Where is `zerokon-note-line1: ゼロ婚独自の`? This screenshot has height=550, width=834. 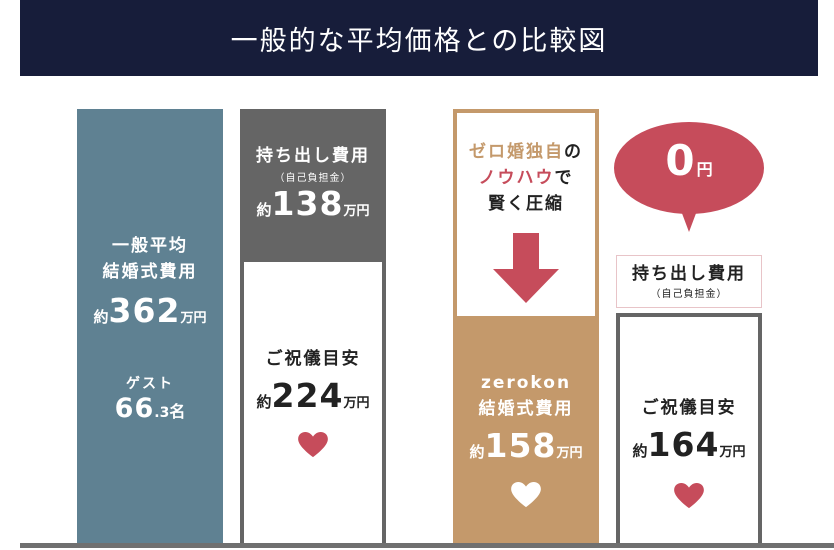
zerokon-note-line1: ゼロ婚独自の is located at coordinates (526, 152).